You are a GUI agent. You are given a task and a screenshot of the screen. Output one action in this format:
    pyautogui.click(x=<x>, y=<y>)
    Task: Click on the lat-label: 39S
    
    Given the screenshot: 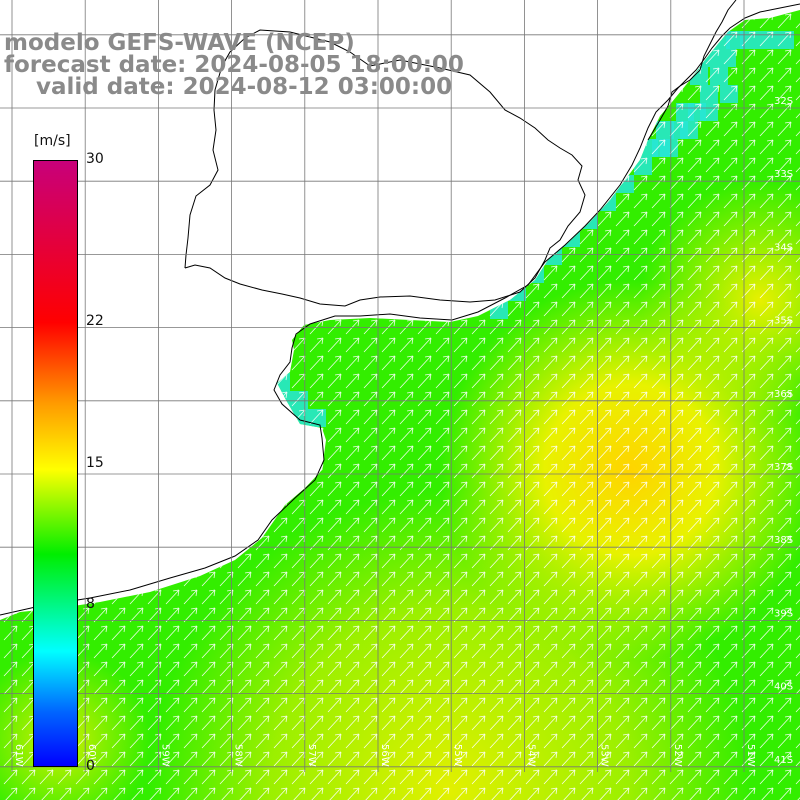 What is the action you would take?
    pyautogui.click(x=783, y=613)
    